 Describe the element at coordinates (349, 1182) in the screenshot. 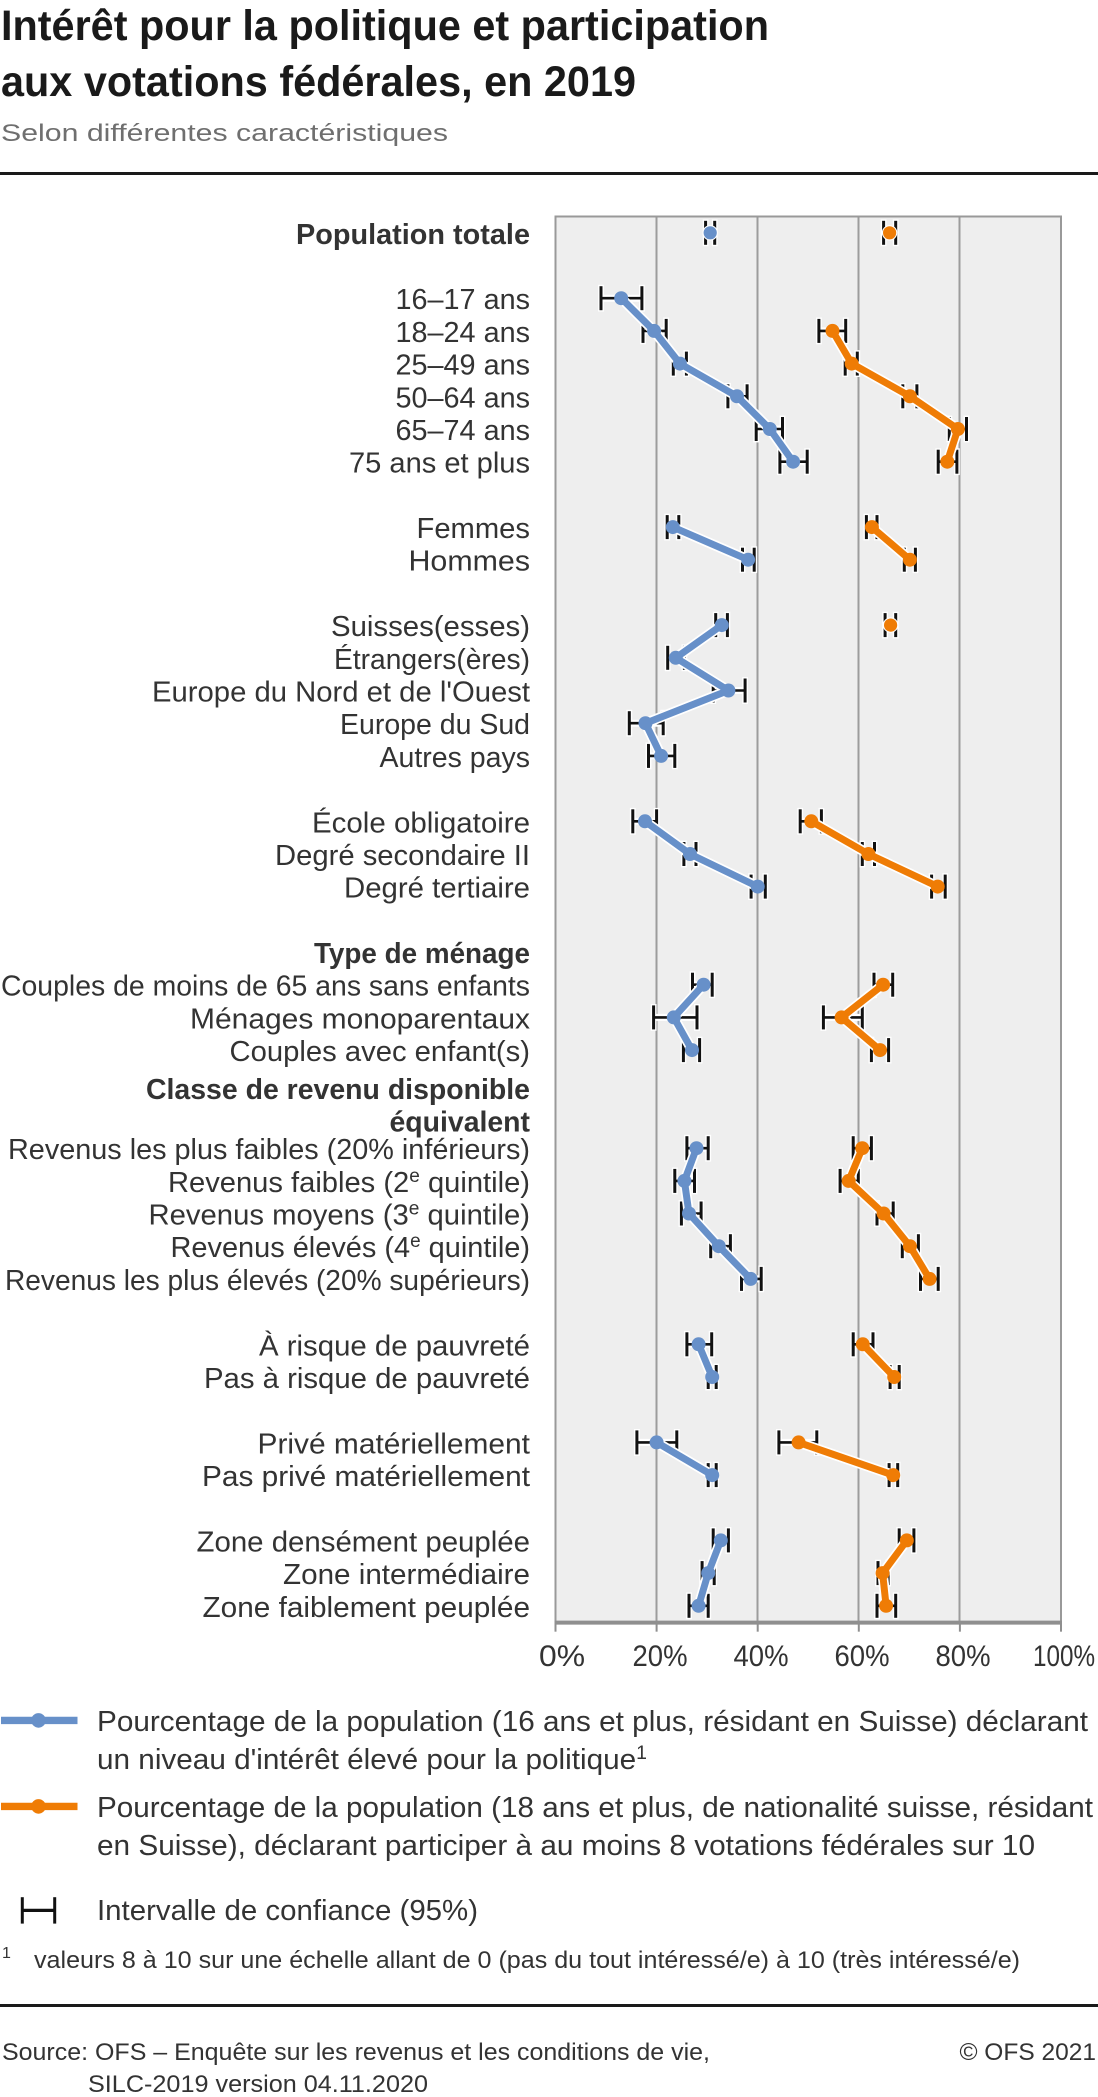

I see `svg-text: Revenus faibles (2e quintile)` at that location.